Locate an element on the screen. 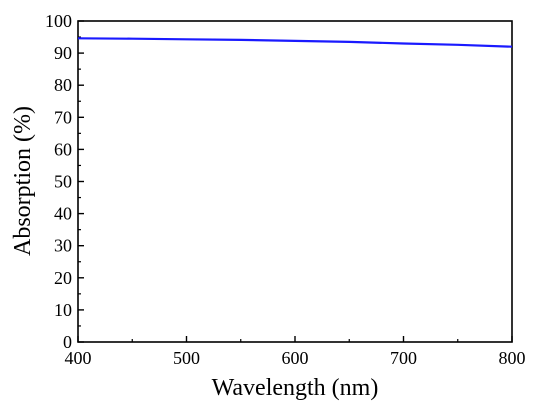 This screenshot has height=419, width=550. x-tick-label: 700 is located at coordinates (403, 358).